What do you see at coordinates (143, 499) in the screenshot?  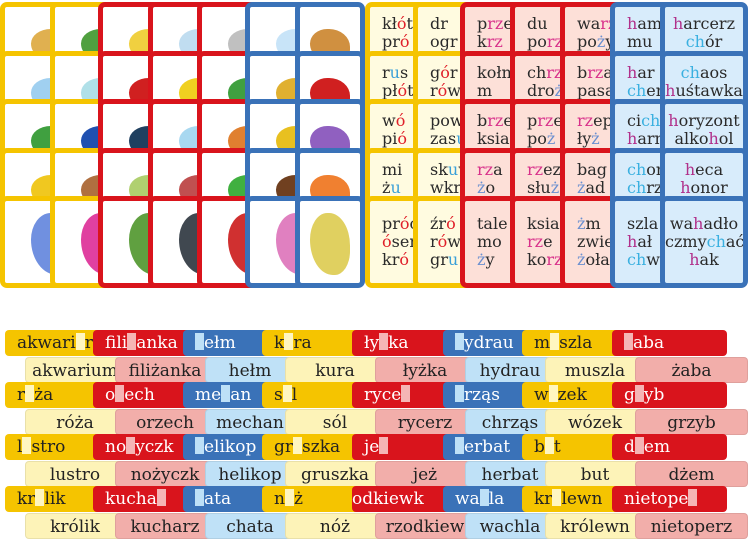 I see `gapped-word-strip: kucha` at bounding box center [143, 499].